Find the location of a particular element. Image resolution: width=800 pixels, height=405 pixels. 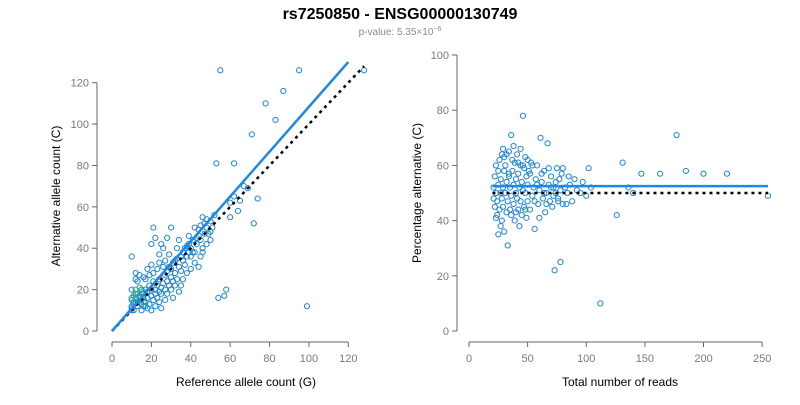

x-tick-label: 50 is located at coordinates (528, 359).